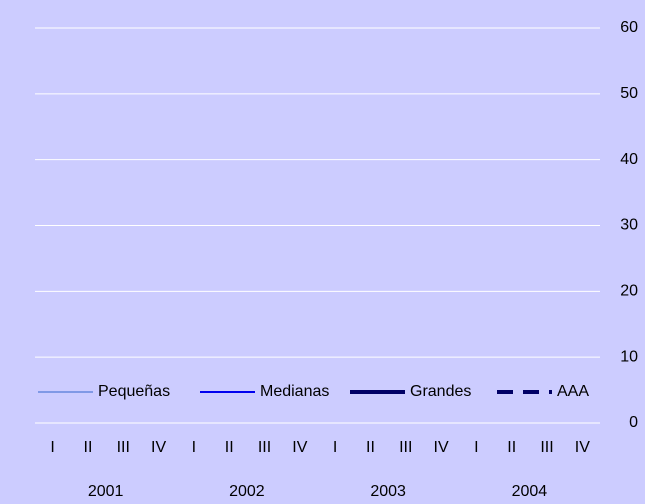 This screenshot has width=645, height=504. What do you see at coordinates (573, 391) in the screenshot?
I see `legend-label: AAA` at bounding box center [573, 391].